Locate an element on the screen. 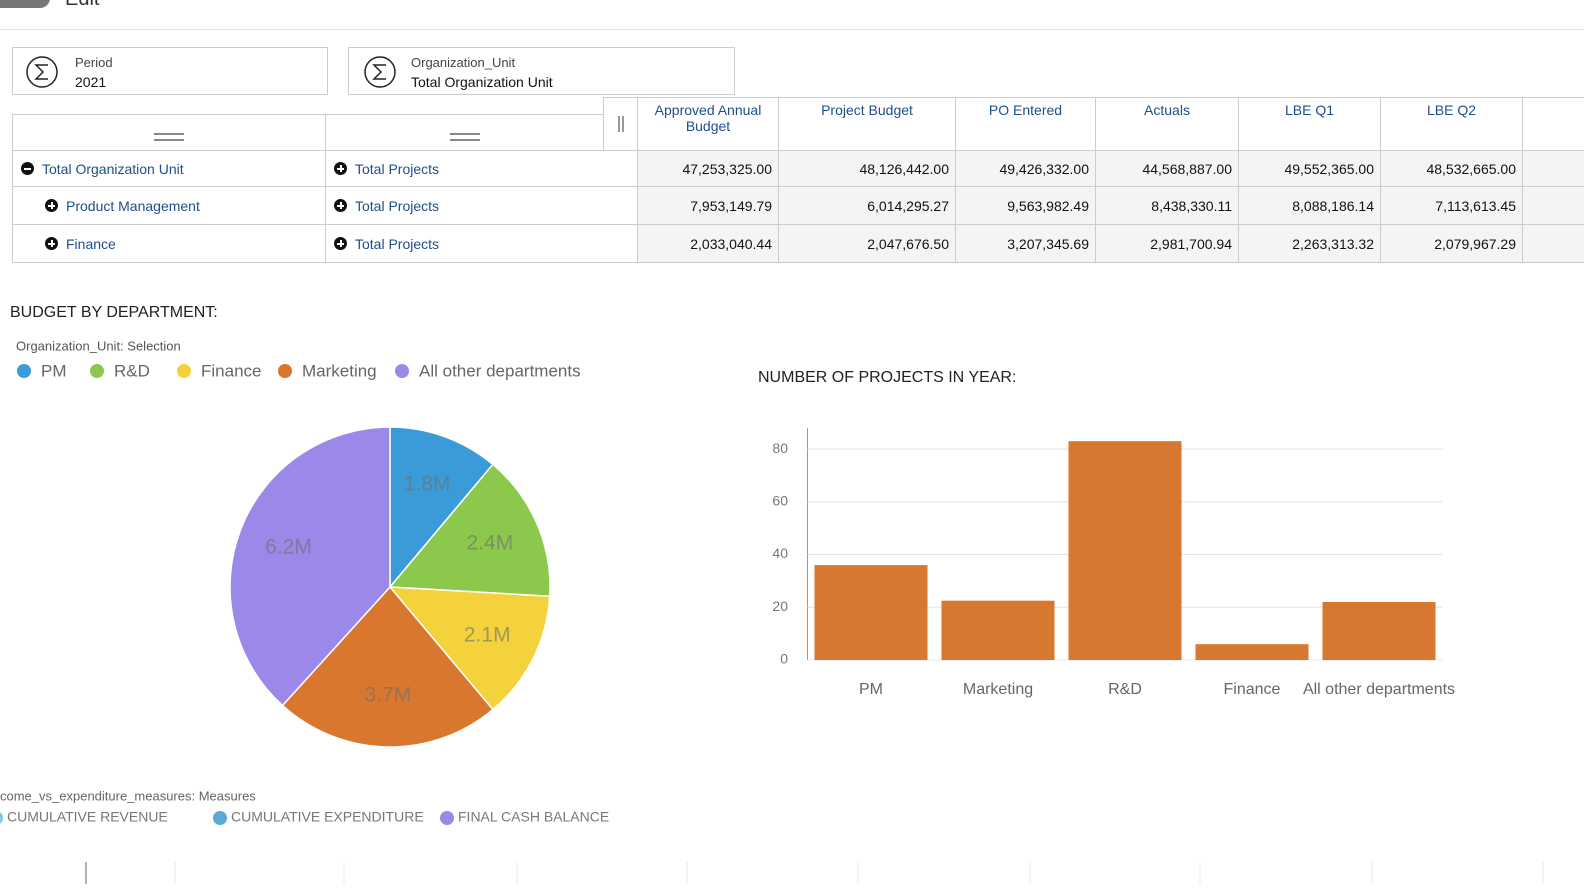 This screenshot has width=1584, height=891. y-tick-label: 60 is located at coordinates (780, 501).